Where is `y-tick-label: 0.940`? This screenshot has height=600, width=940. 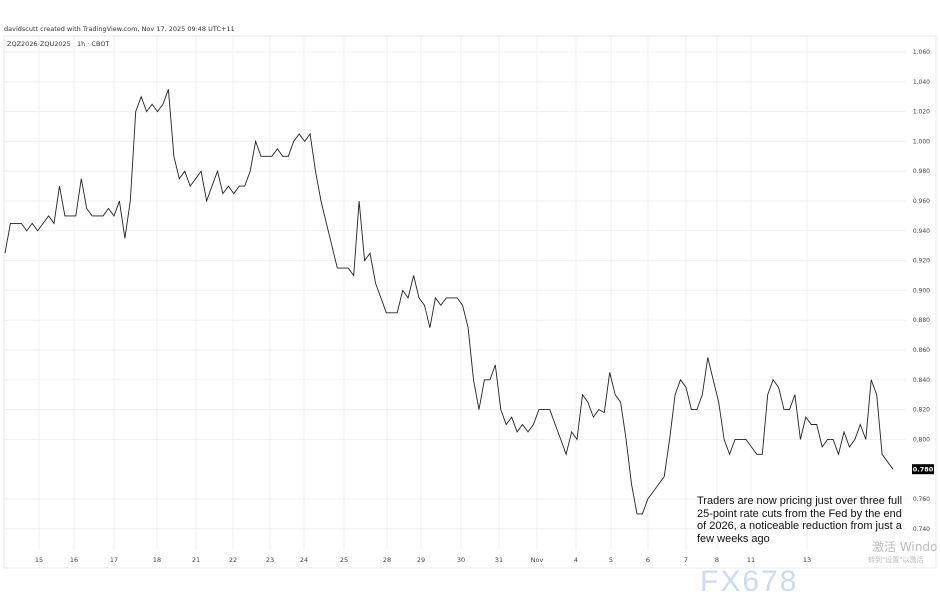 y-tick-label: 0.940 is located at coordinates (921, 231).